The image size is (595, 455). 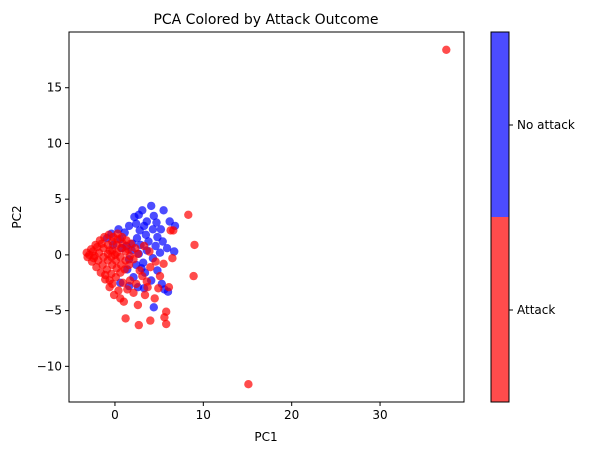 I want to click on y-tick-label: −5, so click(x=53, y=311).